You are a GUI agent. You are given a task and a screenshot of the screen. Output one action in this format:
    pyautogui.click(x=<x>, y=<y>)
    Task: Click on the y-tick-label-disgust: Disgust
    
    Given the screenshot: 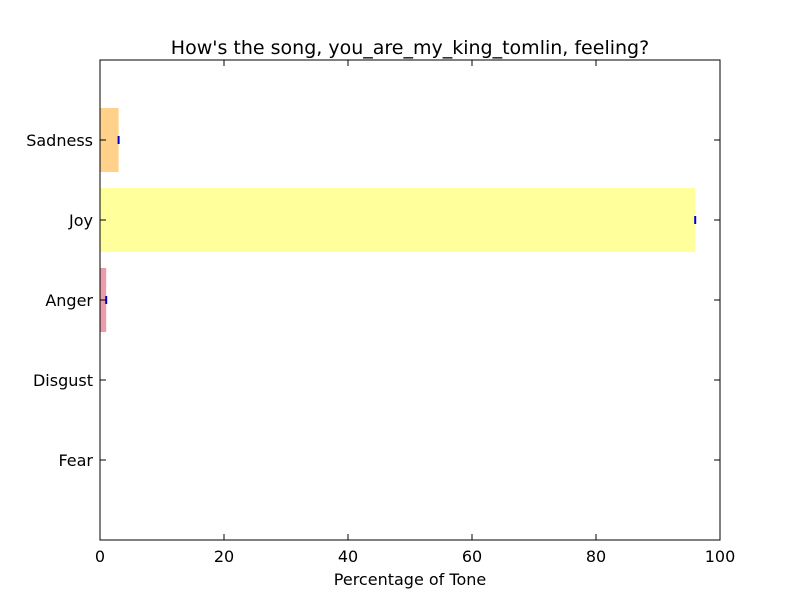 What is the action you would take?
    pyautogui.click(x=63, y=380)
    